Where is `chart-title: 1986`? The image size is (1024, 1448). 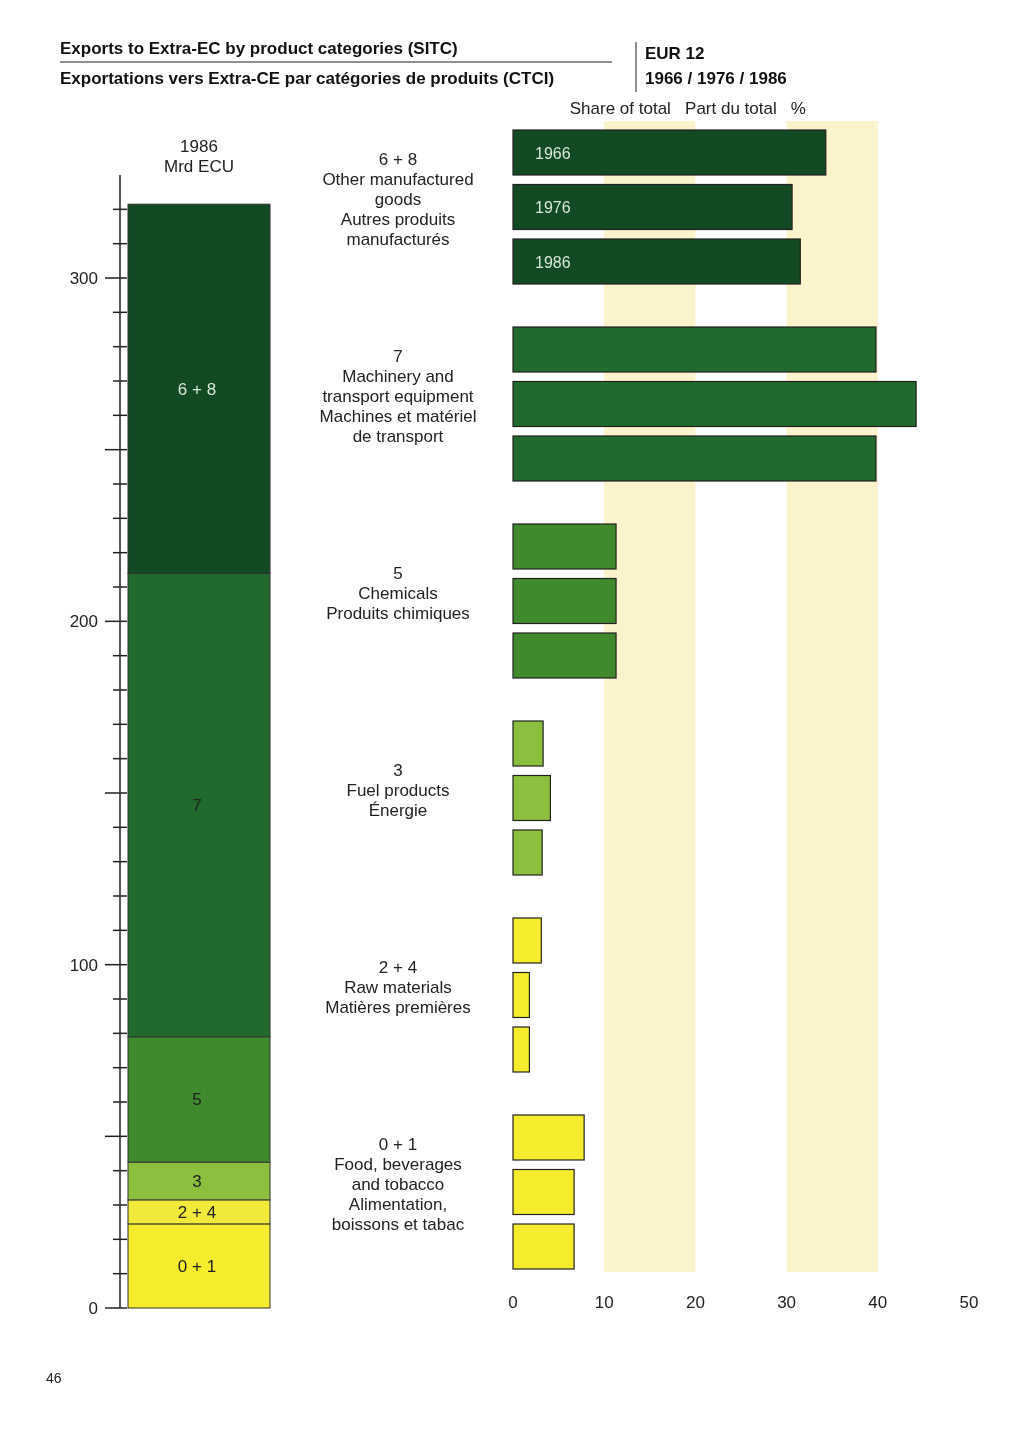 chart-title: 1986 is located at coordinates (199, 146).